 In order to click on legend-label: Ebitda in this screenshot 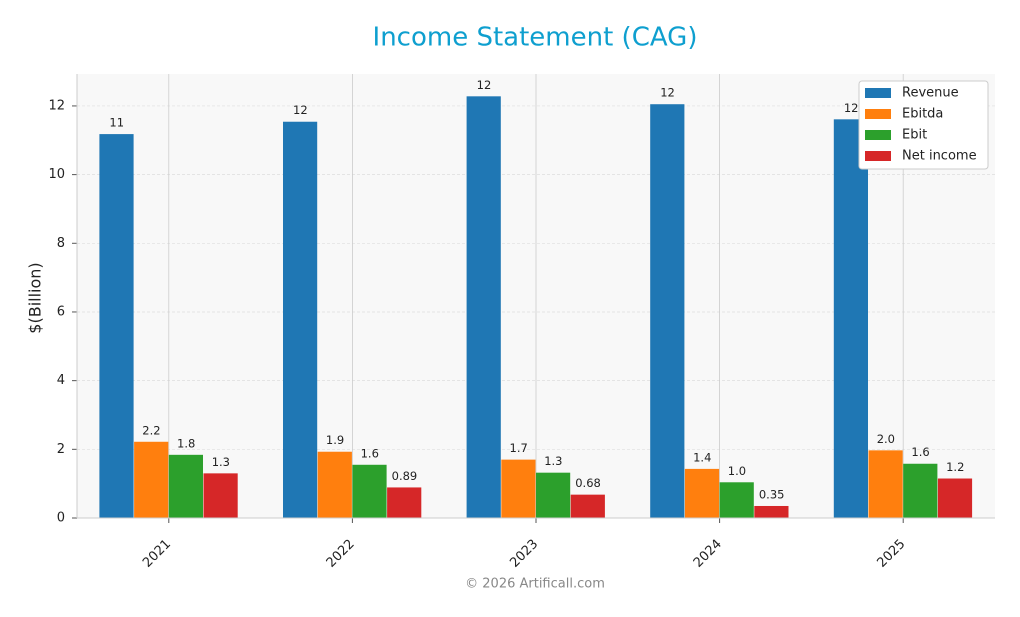, I will do `click(922, 114)`.